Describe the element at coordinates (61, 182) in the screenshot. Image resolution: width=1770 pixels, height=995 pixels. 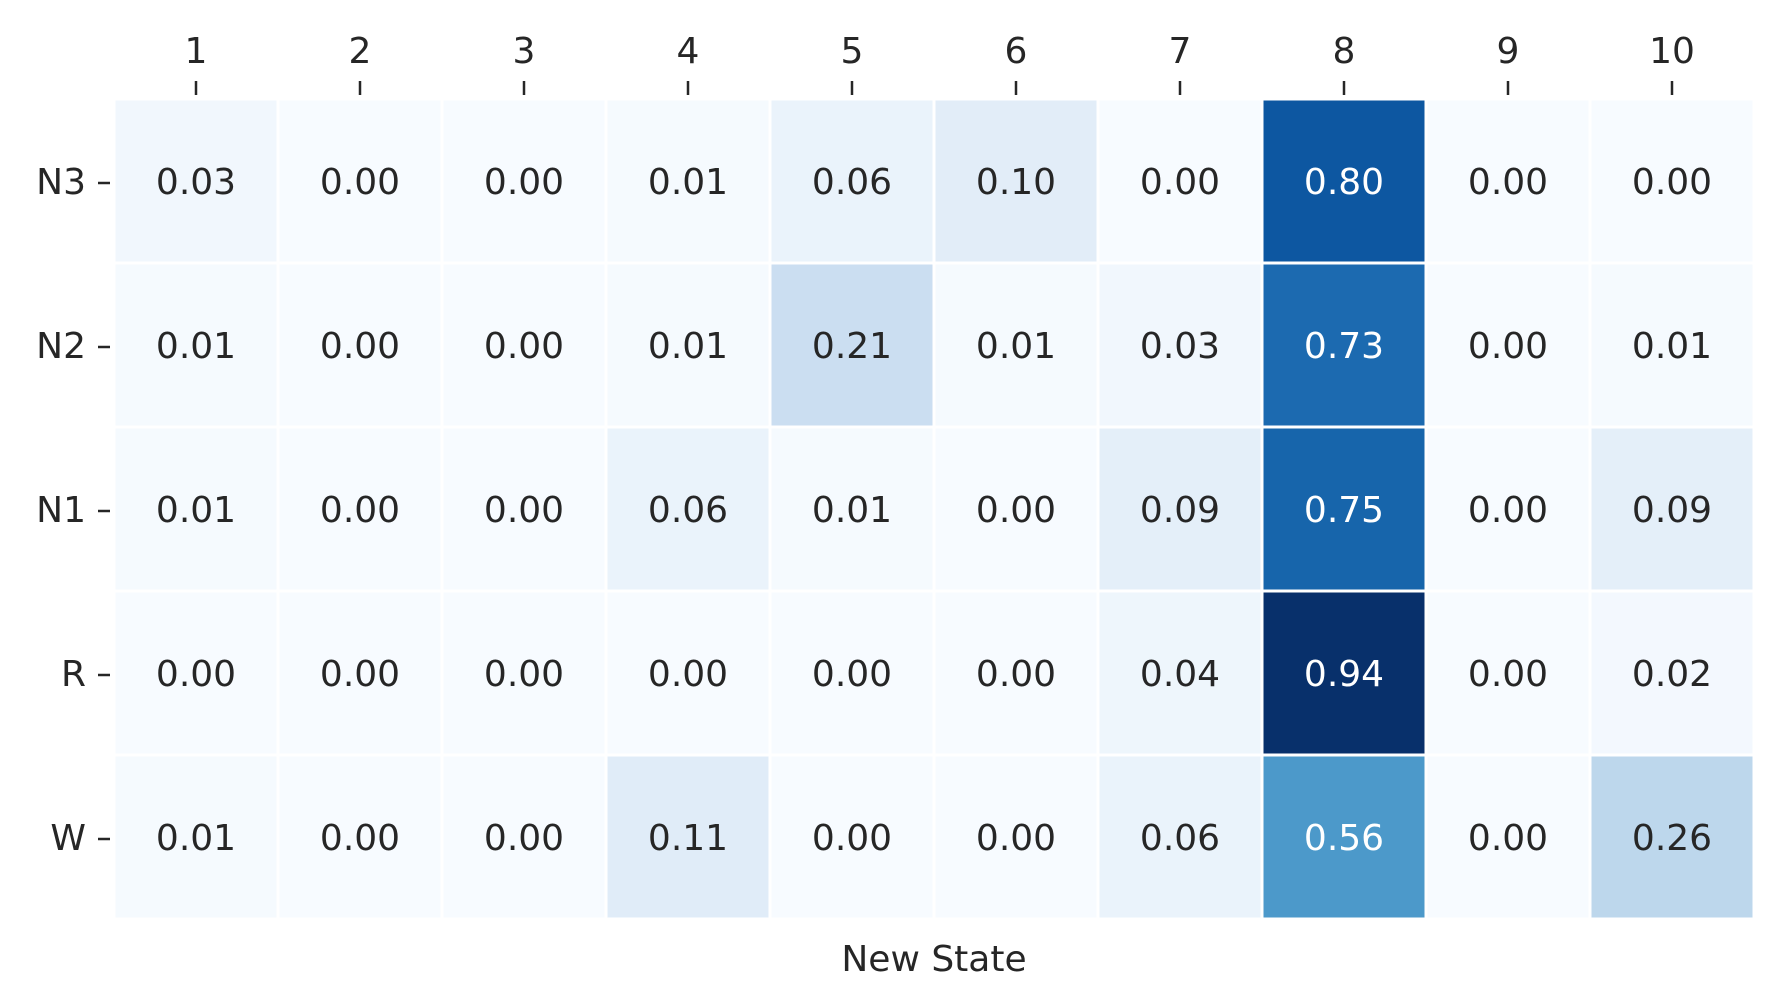
I see `y-tick-label: N3` at that location.